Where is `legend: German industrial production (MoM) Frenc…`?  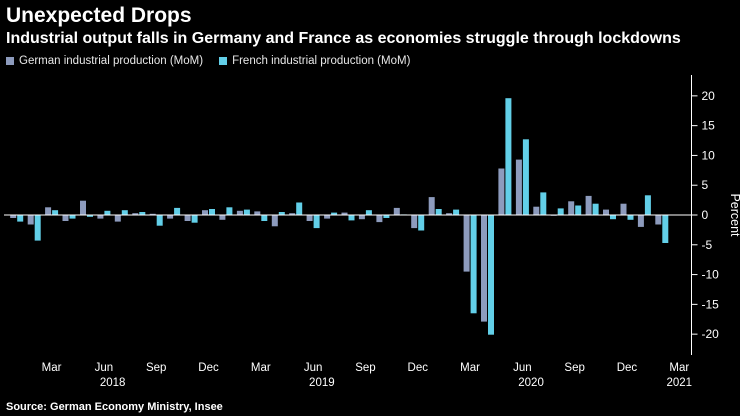
legend: German industrial production (MoM) Frenc… is located at coordinates (373, 61).